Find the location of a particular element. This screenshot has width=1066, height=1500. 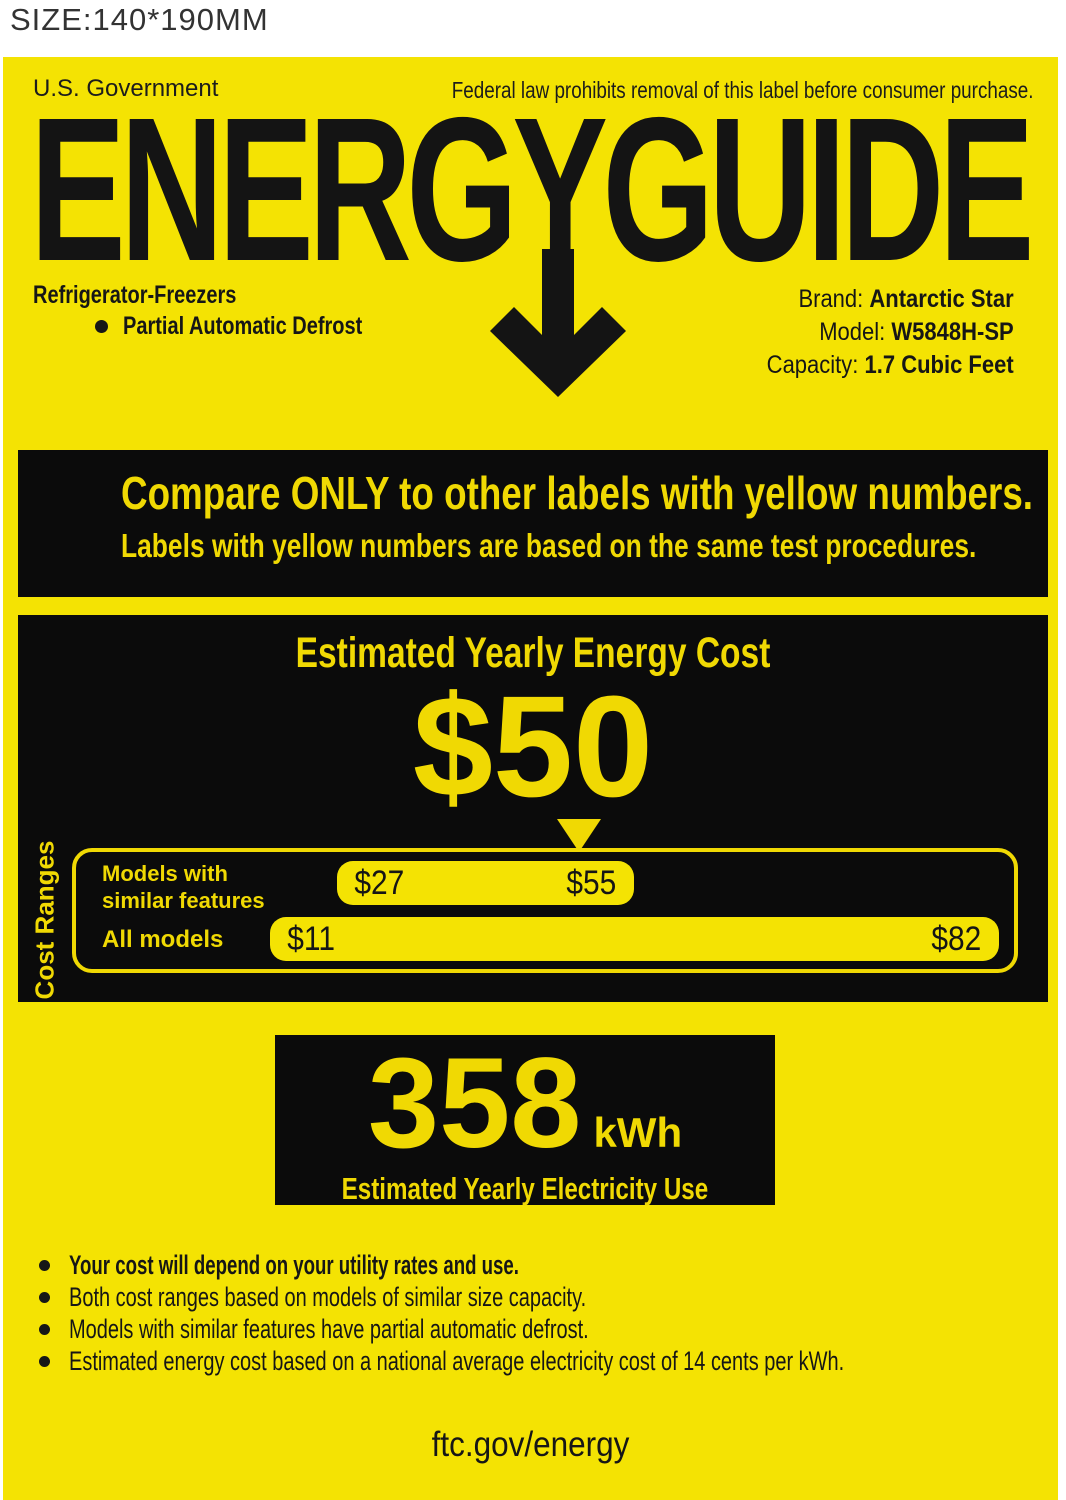

energy-cost-value: $50 is located at coordinates (533, 746).